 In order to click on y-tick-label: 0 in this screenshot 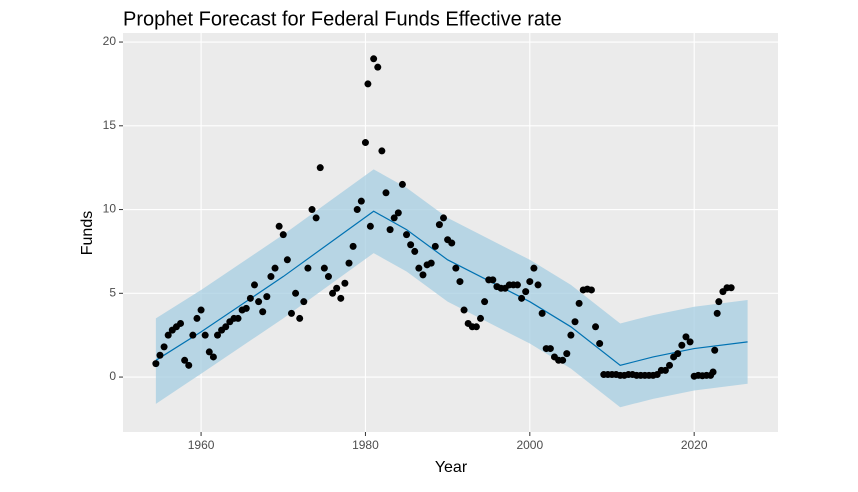, I will do `click(112, 376)`.